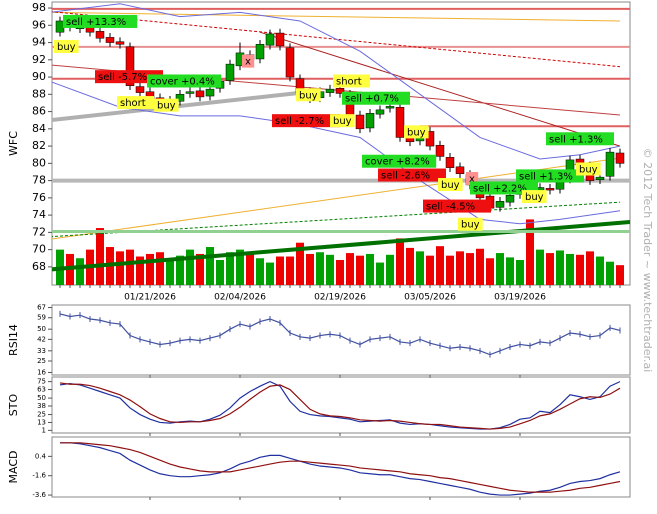  What do you see at coordinates (39, 42) in the screenshot?
I see `y-tick-label: 94` at bounding box center [39, 42].